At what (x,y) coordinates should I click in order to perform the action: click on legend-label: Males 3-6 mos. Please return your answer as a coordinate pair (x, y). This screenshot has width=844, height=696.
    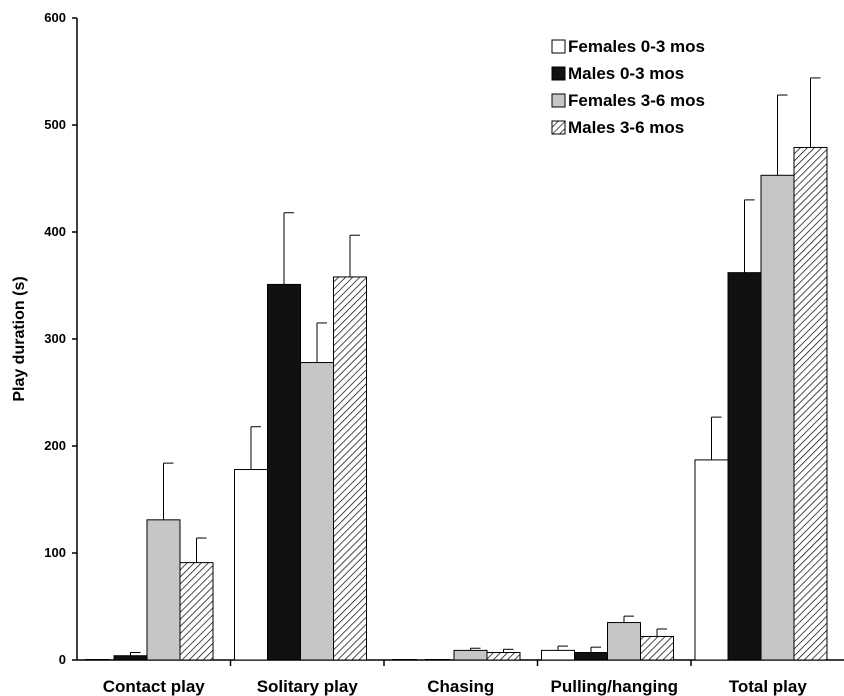
    Looking at the image, I should click on (626, 127).